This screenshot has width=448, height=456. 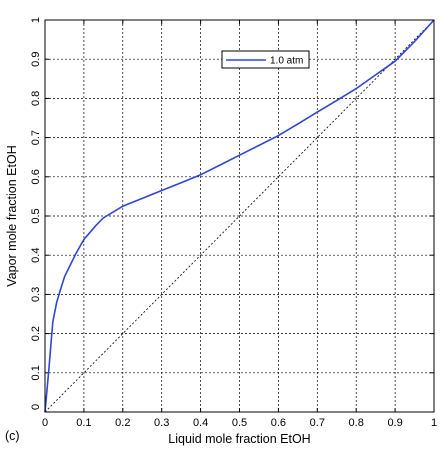 I want to click on x-tick-label: 0.8, so click(x=356, y=423).